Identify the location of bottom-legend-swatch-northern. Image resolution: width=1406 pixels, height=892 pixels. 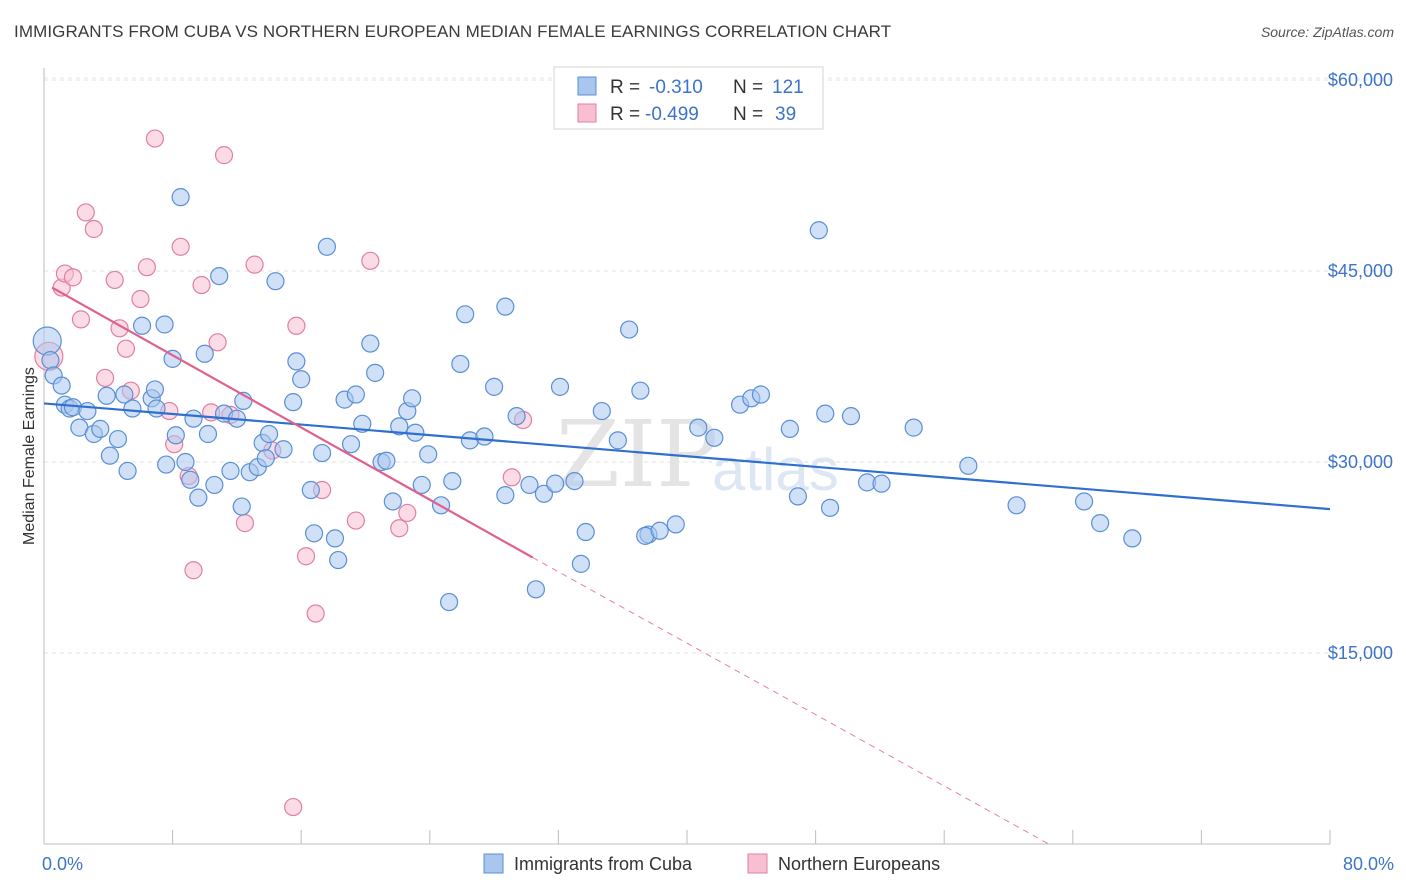
(757, 863).